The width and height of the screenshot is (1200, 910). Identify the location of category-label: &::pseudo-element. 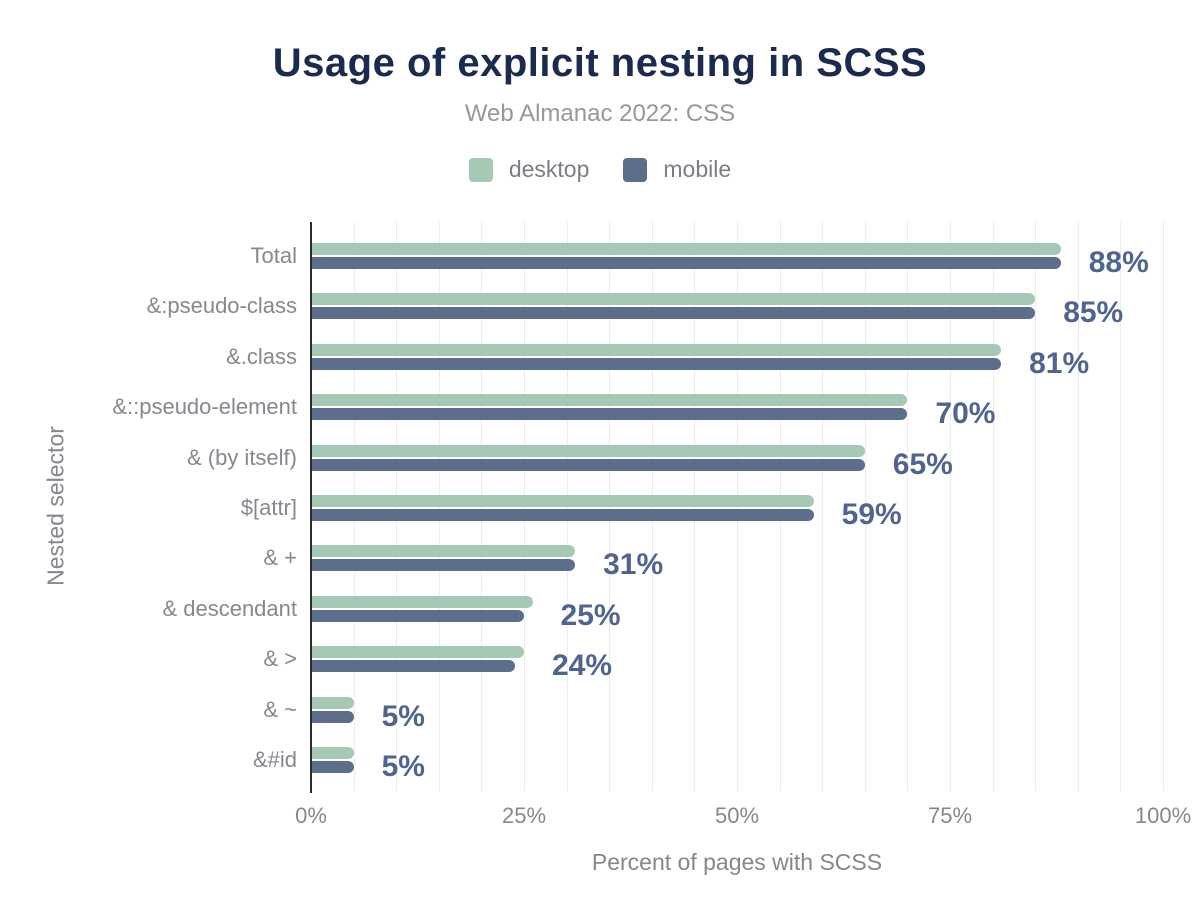
(204, 407).